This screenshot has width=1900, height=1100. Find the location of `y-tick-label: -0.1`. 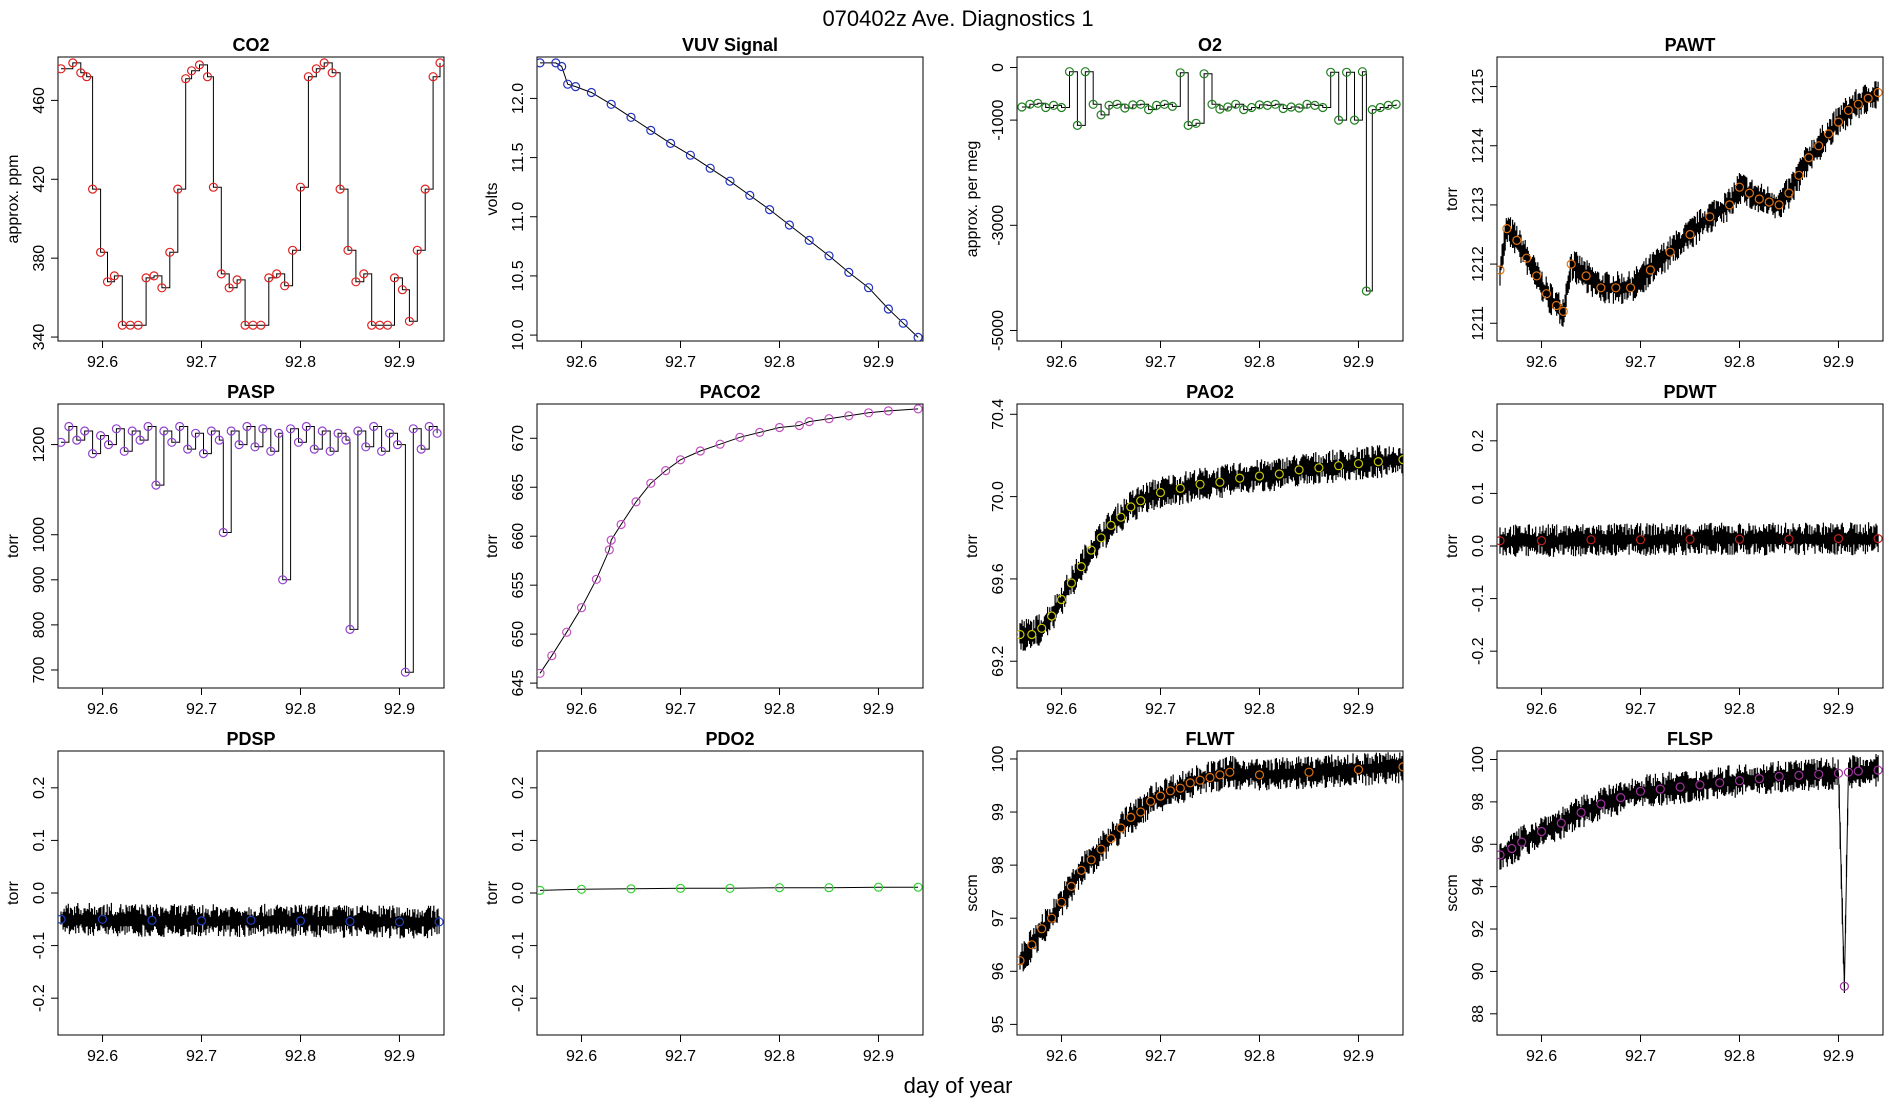

y-tick-label: -0.1 is located at coordinates (39, 946).